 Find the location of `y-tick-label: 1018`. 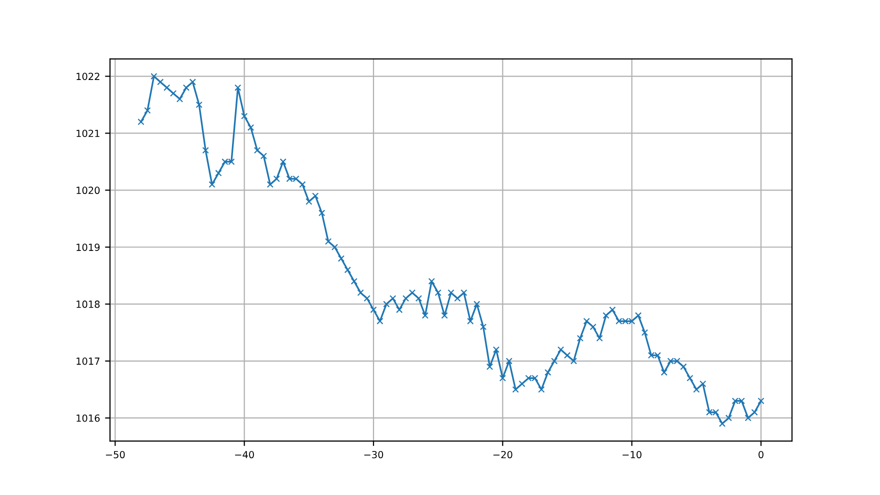

y-tick-label: 1018 is located at coordinates (88, 304).